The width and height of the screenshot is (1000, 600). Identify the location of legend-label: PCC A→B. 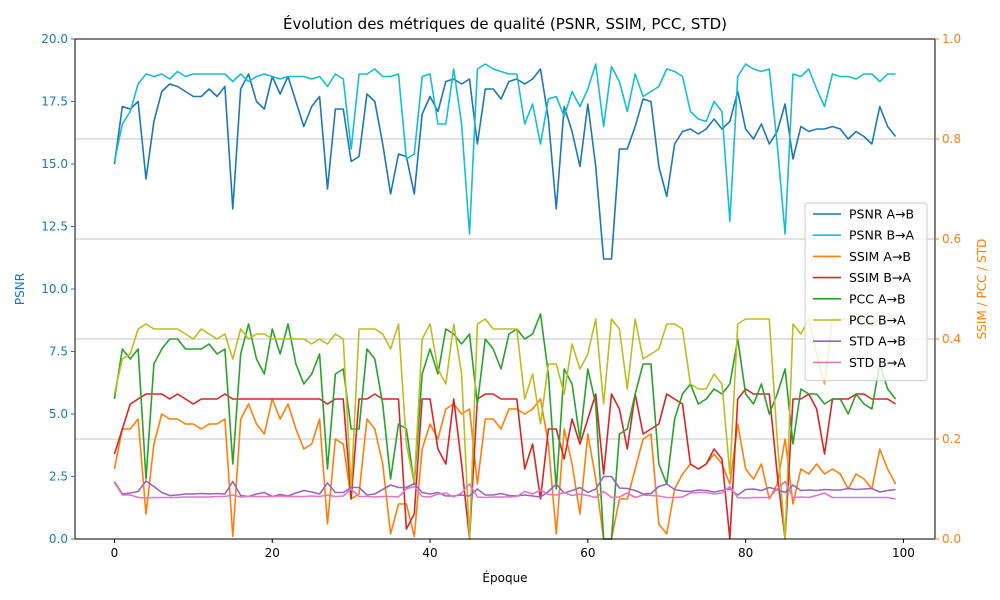
(877, 298).